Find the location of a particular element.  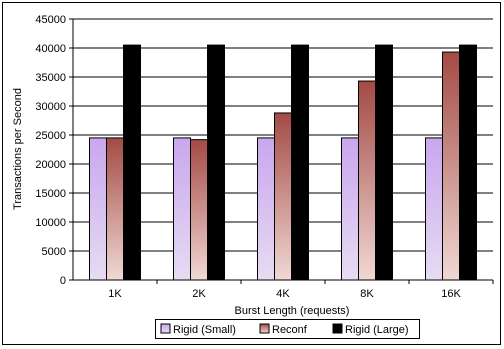

y-tick-label: 45000 is located at coordinates (50, 20).